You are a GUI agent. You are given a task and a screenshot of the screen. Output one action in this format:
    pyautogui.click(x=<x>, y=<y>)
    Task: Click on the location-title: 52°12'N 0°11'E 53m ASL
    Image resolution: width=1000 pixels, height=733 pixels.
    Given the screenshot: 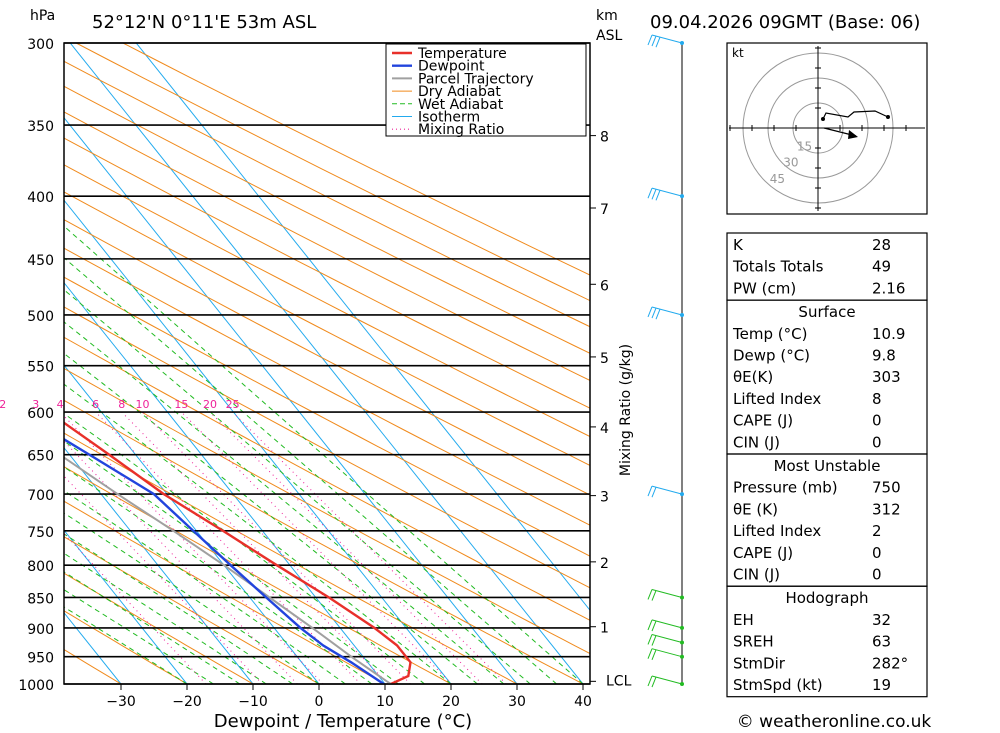 What is the action you would take?
    pyautogui.click(x=204, y=22)
    